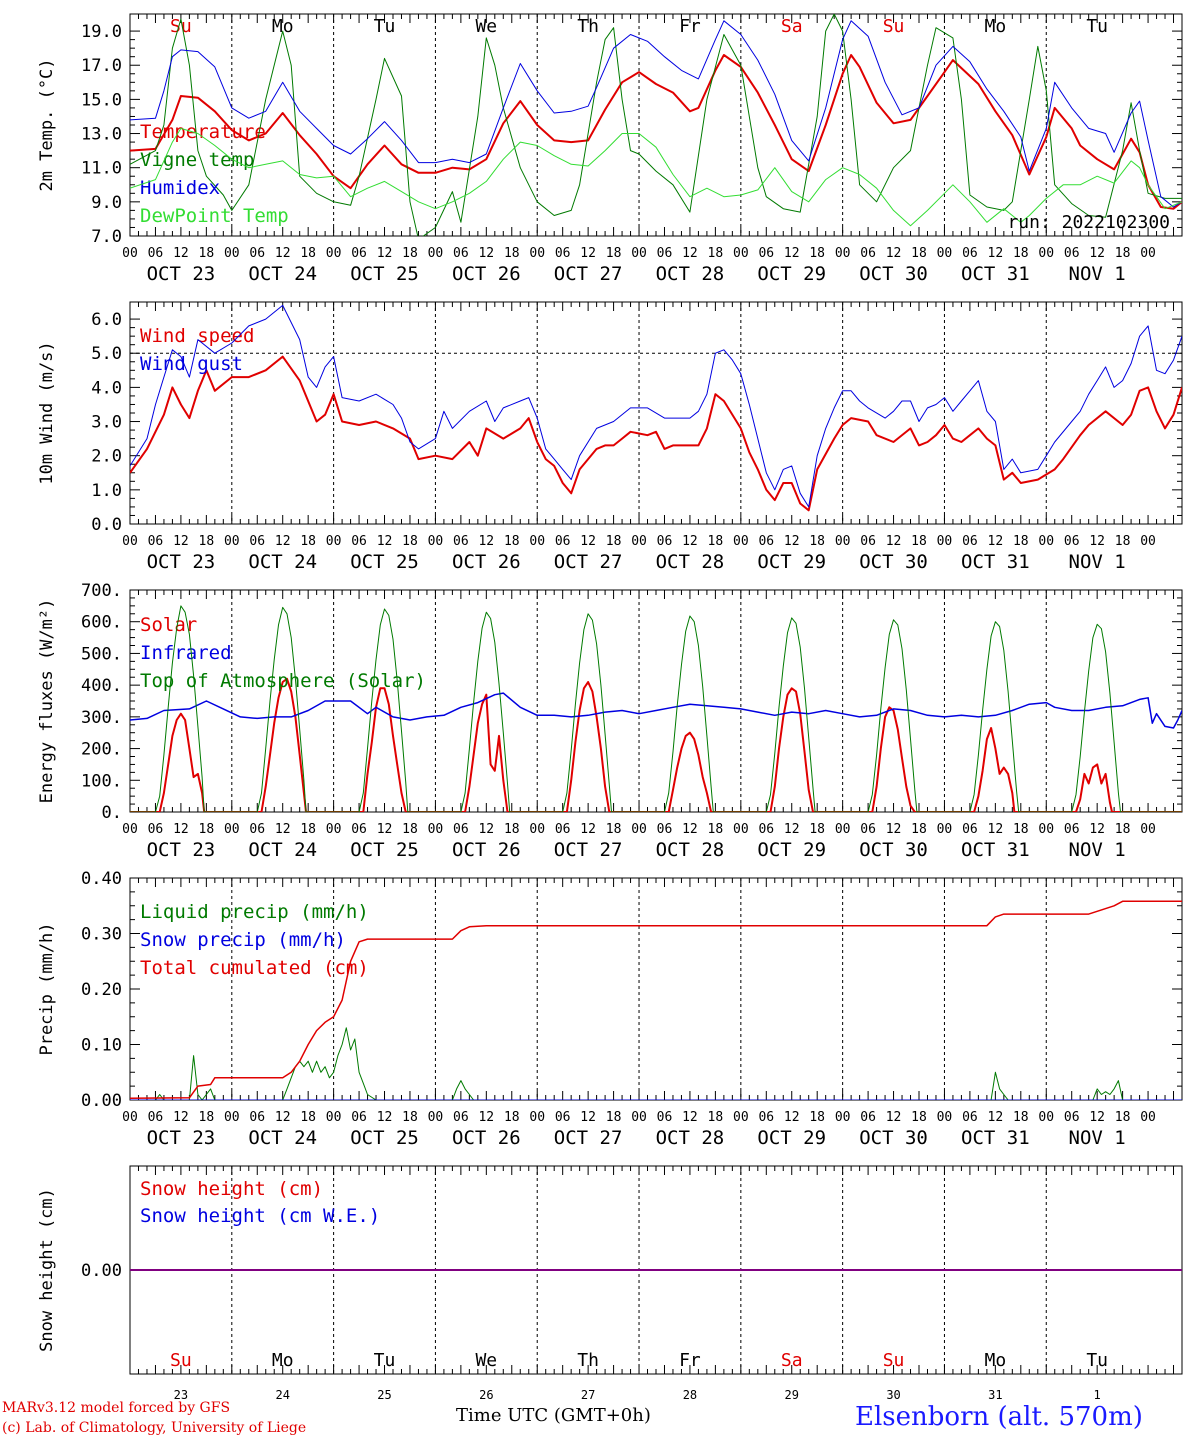 This screenshot has width=1194, height=1440. I want to click on y-tick-label: 17.0, so click(101, 66).